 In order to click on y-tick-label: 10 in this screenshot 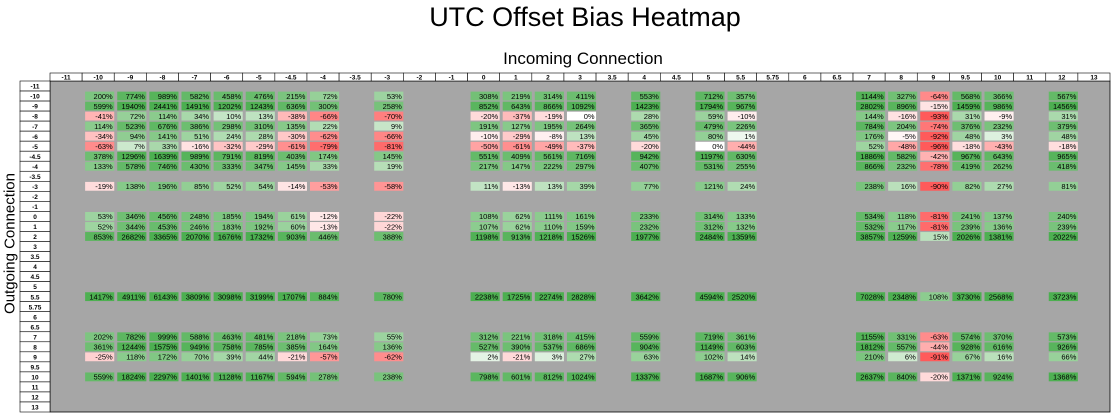, I will do `click(35, 378)`.